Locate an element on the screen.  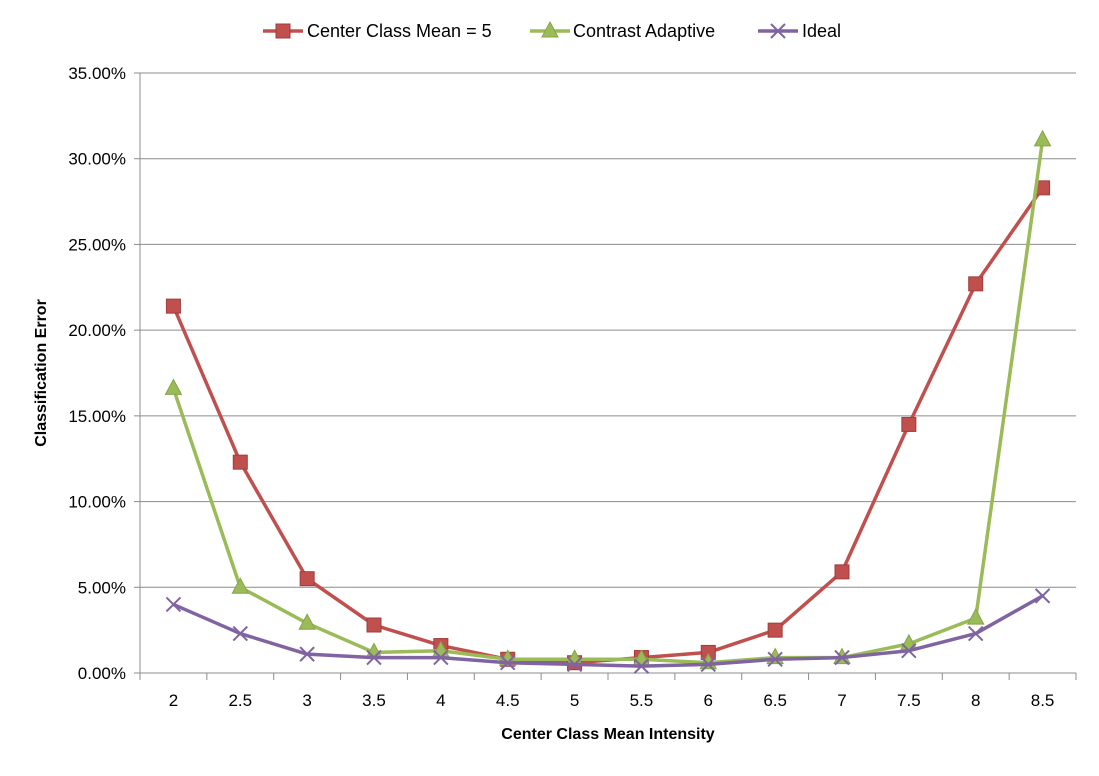
x-tick-label: 3.5 is located at coordinates (374, 700).